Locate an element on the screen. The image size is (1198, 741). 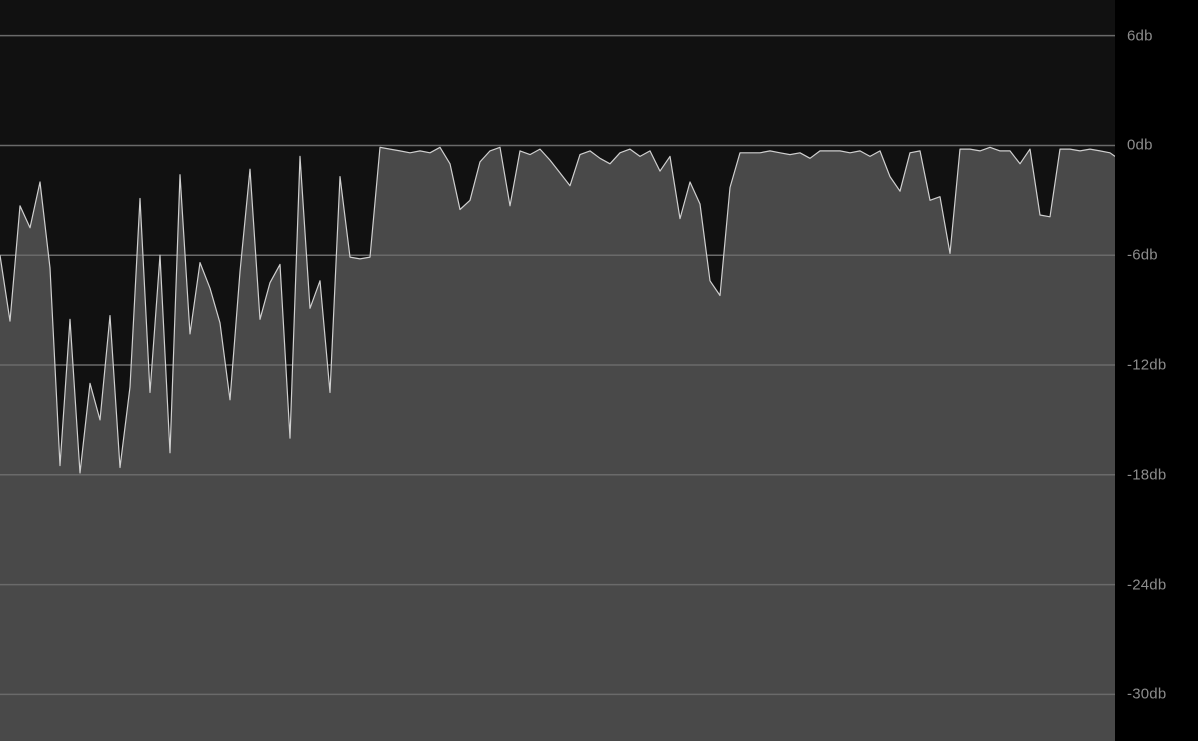
y-tick-label-minus-6db: -6db is located at coordinates (1142, 255).